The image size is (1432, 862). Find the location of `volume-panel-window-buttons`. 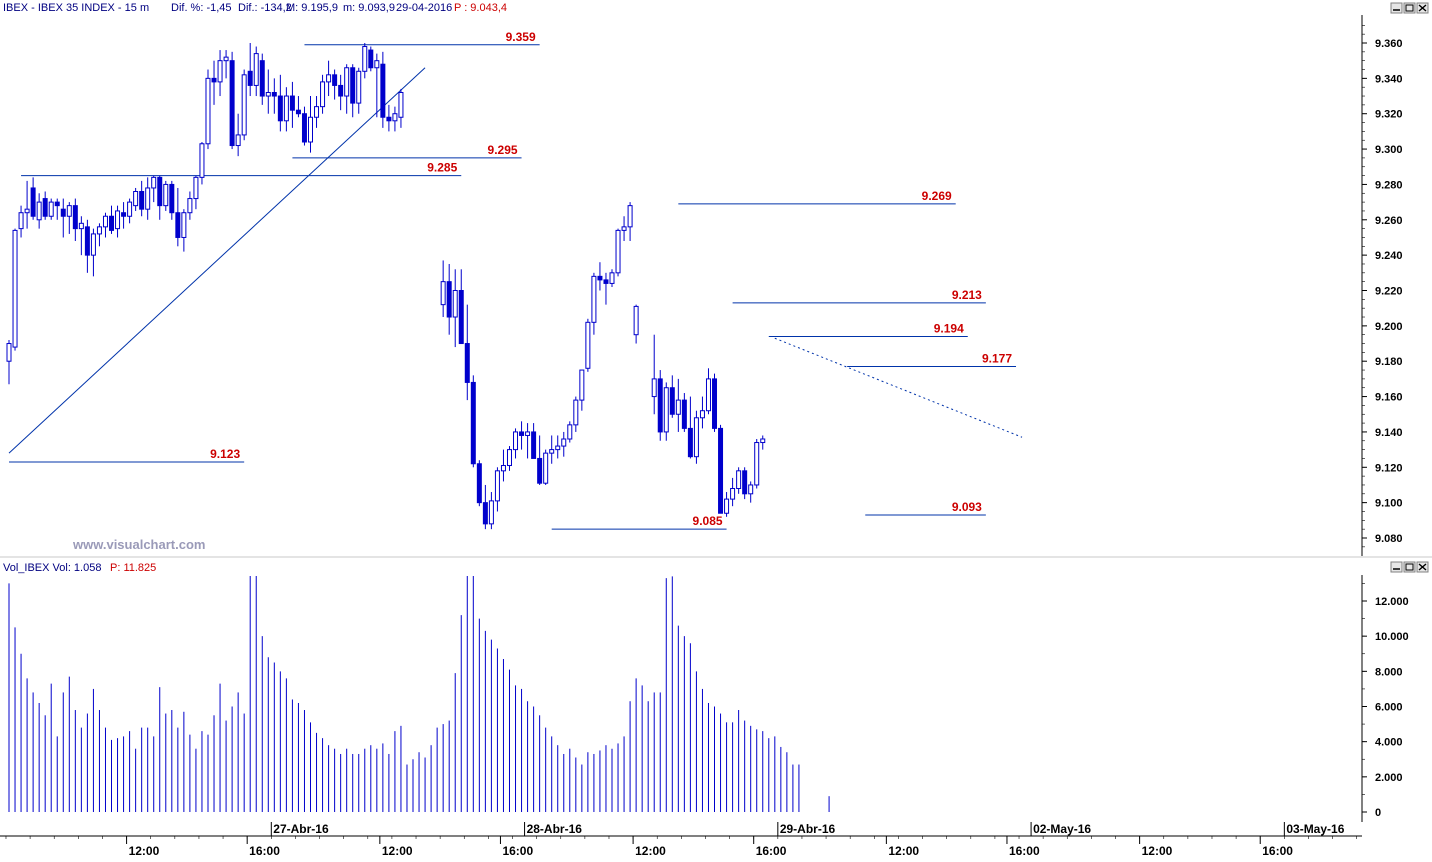

volume-panel-window-buttons is located at coordinates (1409, 567).